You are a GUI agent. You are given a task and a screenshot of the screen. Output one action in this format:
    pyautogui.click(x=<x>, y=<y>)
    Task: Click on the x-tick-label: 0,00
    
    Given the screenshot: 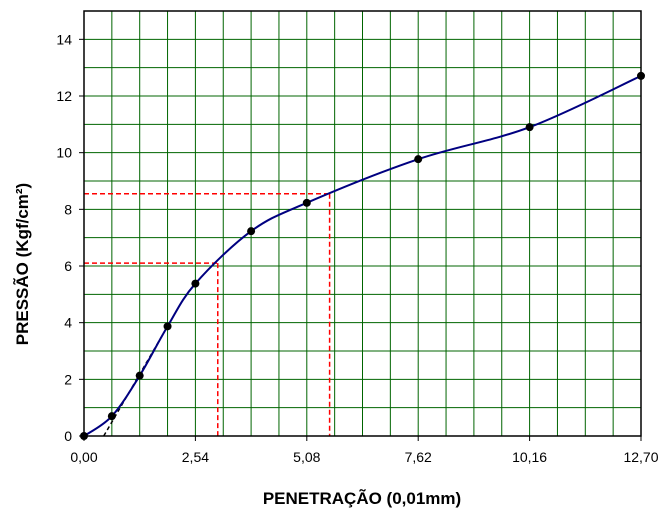 What is the action you would take?
    pyautogui.click(x=83, y=457)
    